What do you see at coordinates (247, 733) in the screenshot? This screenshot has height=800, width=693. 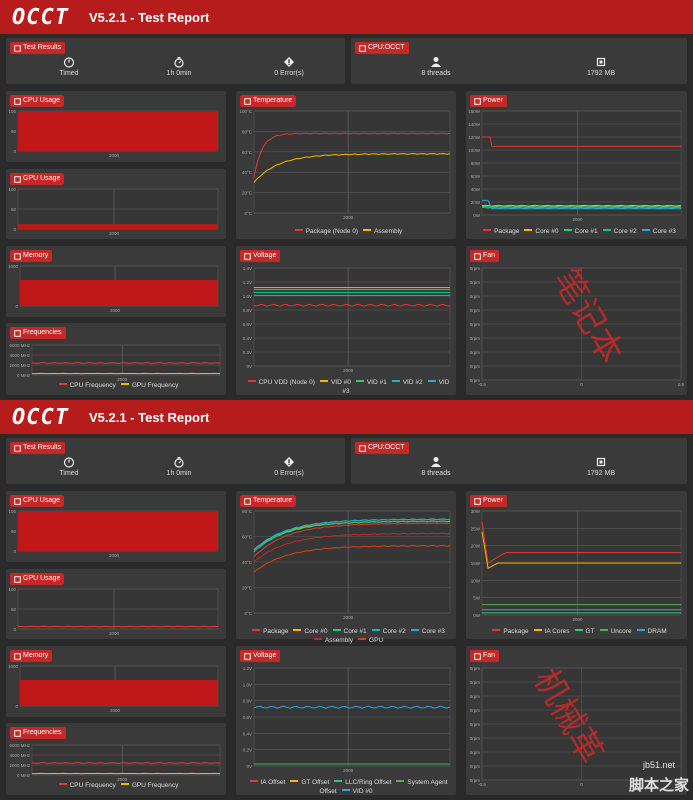 I see `y-tick: 0.4V` at bounding box center [247, 733].